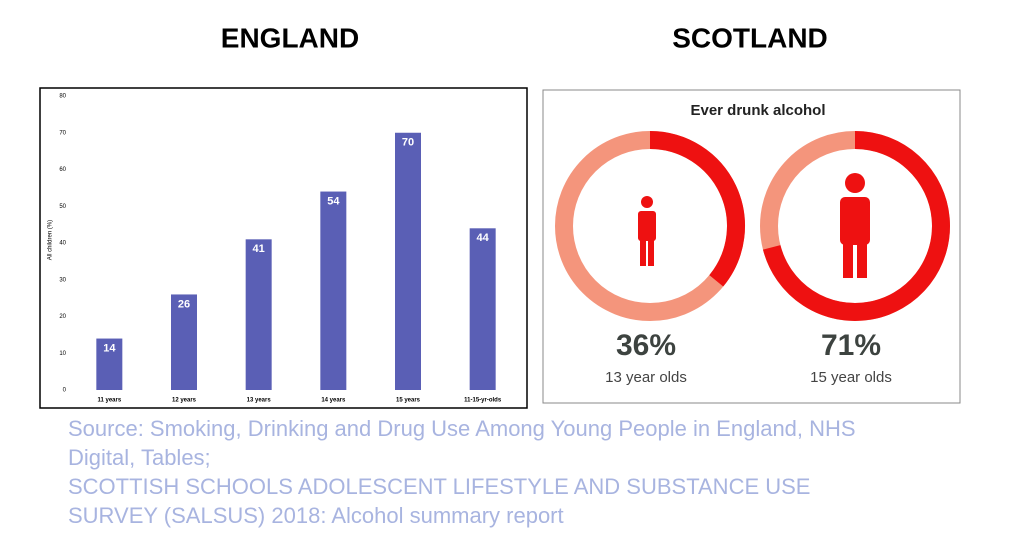 The image size is (1024, 550). I want to click on heading: ENGLAND, so click(290, 37).